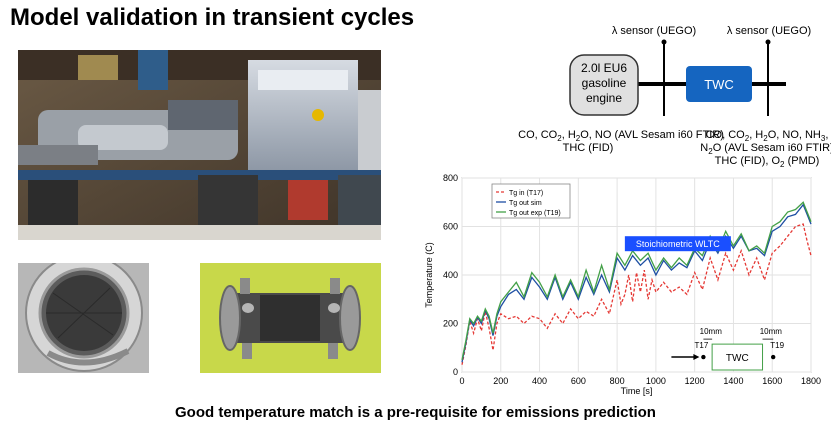 Image resolution: width=831 pixels, height=437 pixels. Describe the element at coordinates (773, 357) in the screenshot. I see `inset-t19-dot` at that location.